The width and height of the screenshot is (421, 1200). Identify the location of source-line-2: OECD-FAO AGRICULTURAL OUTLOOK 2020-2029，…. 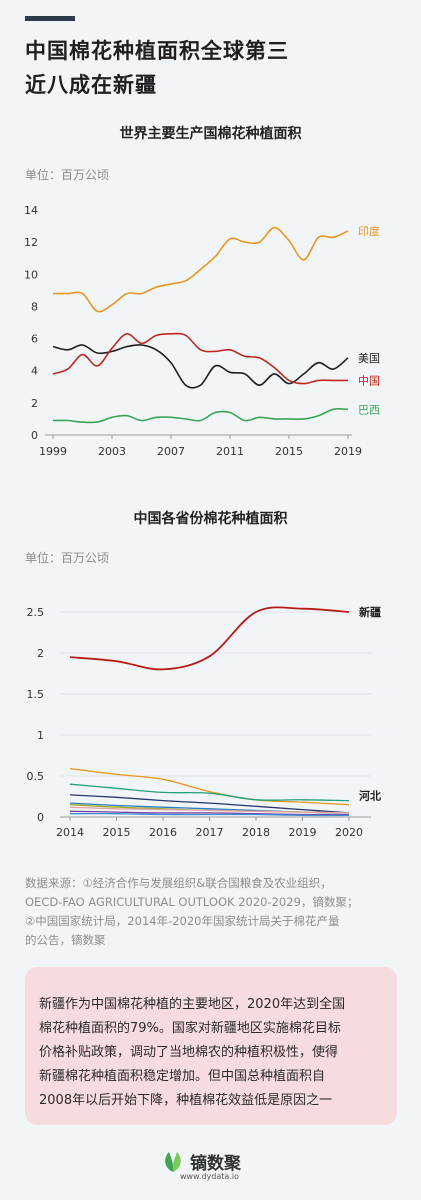
(192, 902).